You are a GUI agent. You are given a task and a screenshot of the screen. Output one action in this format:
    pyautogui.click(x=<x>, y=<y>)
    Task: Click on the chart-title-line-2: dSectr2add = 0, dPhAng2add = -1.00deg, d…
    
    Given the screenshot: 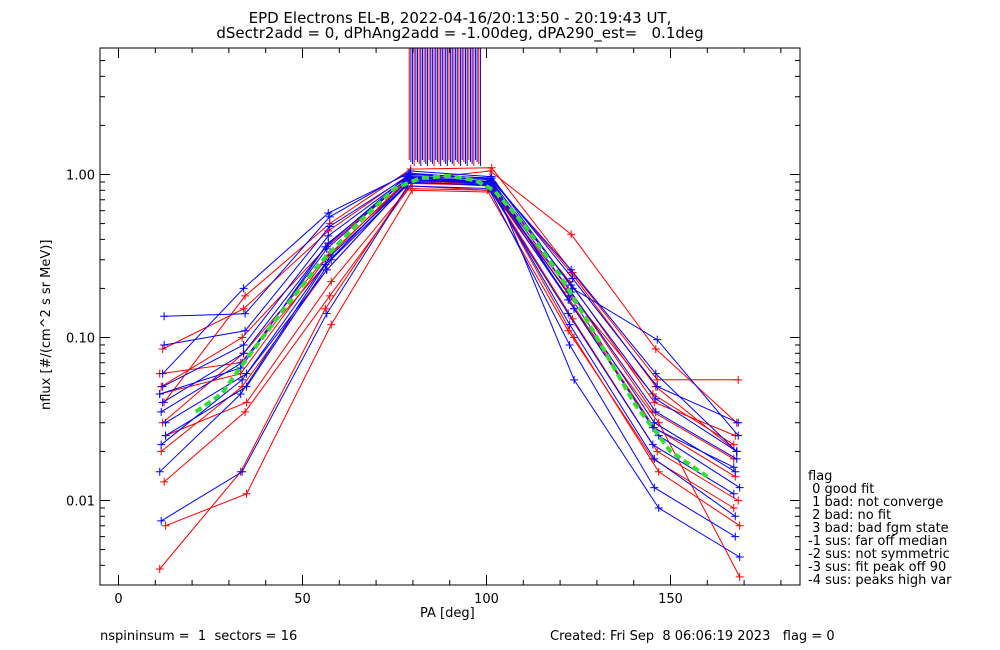 What is the action you would take?
    pyautogui.click(x=460, y=33)
    